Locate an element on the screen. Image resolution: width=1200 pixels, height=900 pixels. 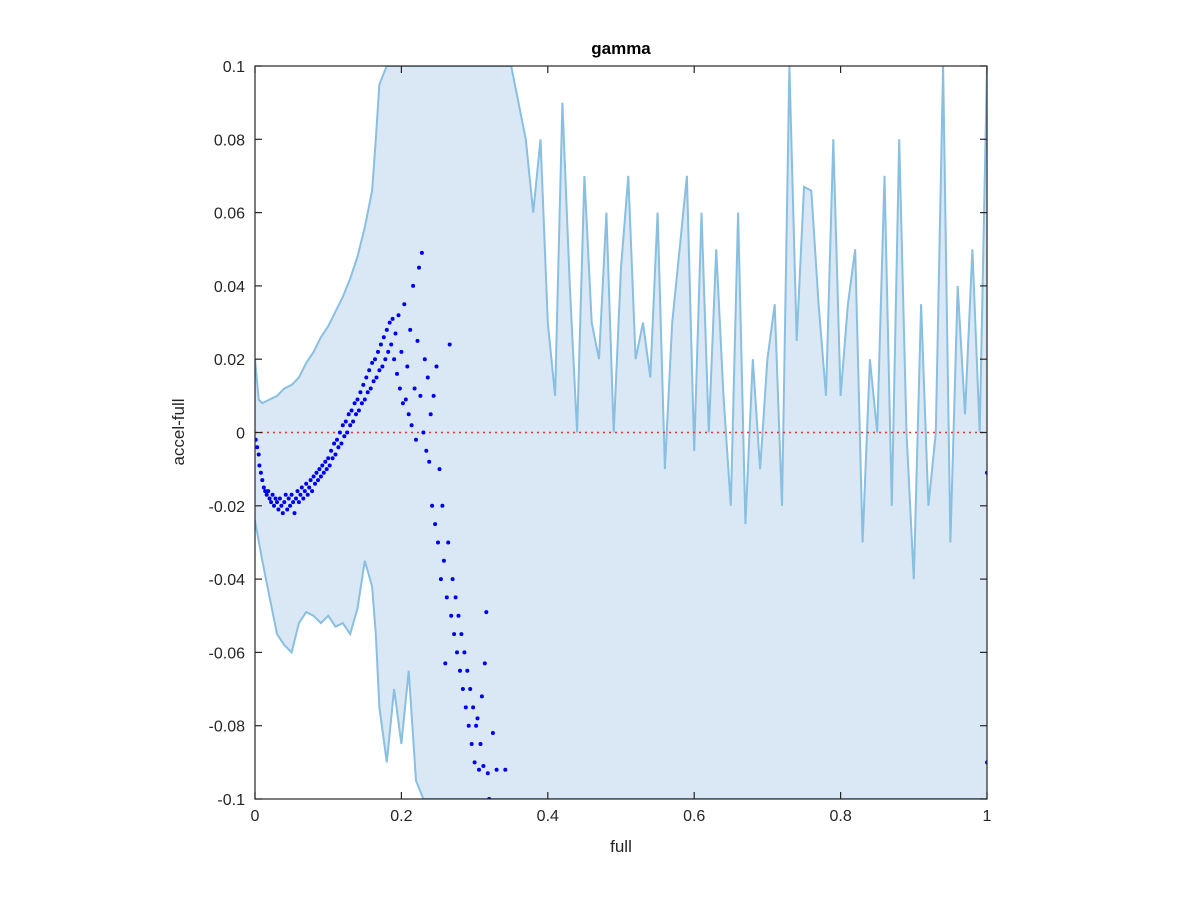
y-tick-label: 0 is located at coordinates (240, 434).